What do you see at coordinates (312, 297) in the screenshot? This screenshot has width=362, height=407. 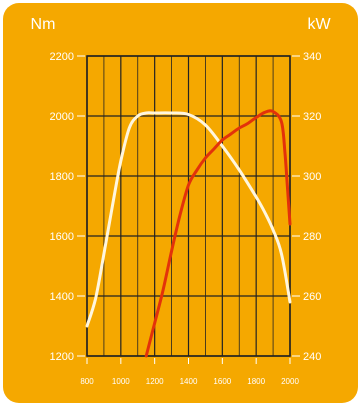 I see `right-tick-label: 260` at bounding box center [312, 297].